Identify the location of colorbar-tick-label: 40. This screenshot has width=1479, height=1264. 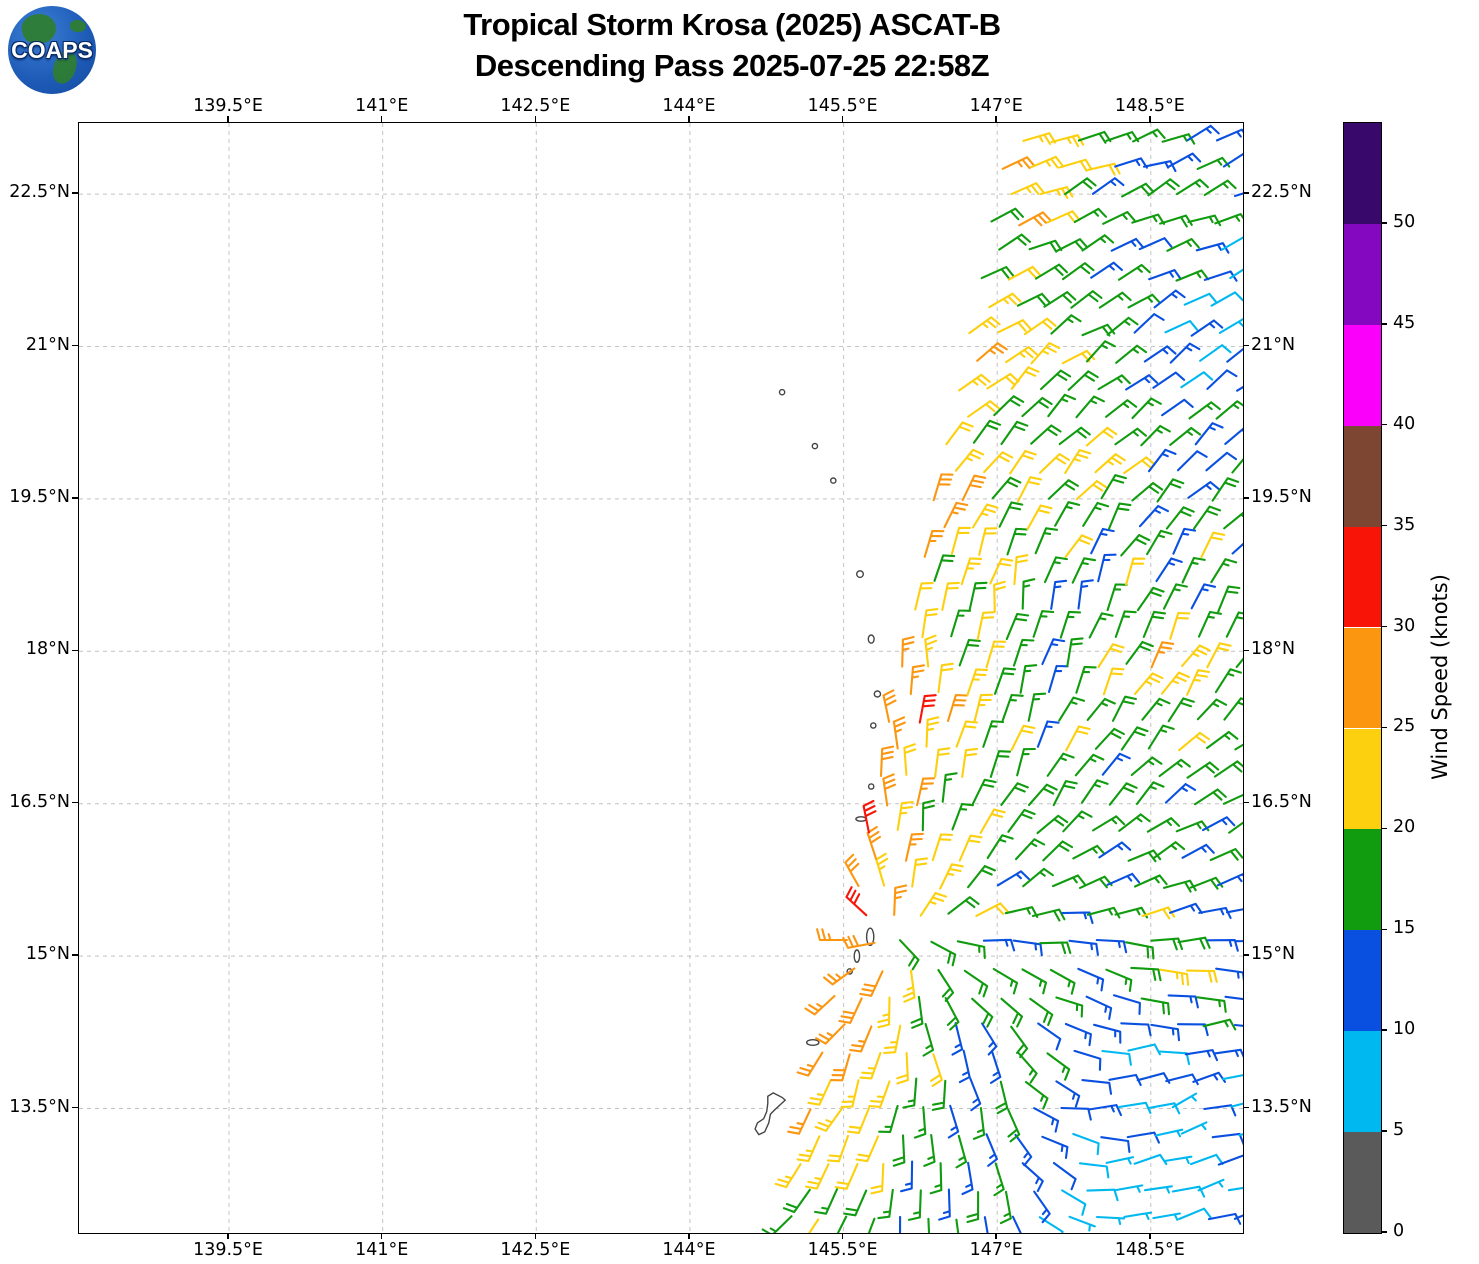
(1404, 423).